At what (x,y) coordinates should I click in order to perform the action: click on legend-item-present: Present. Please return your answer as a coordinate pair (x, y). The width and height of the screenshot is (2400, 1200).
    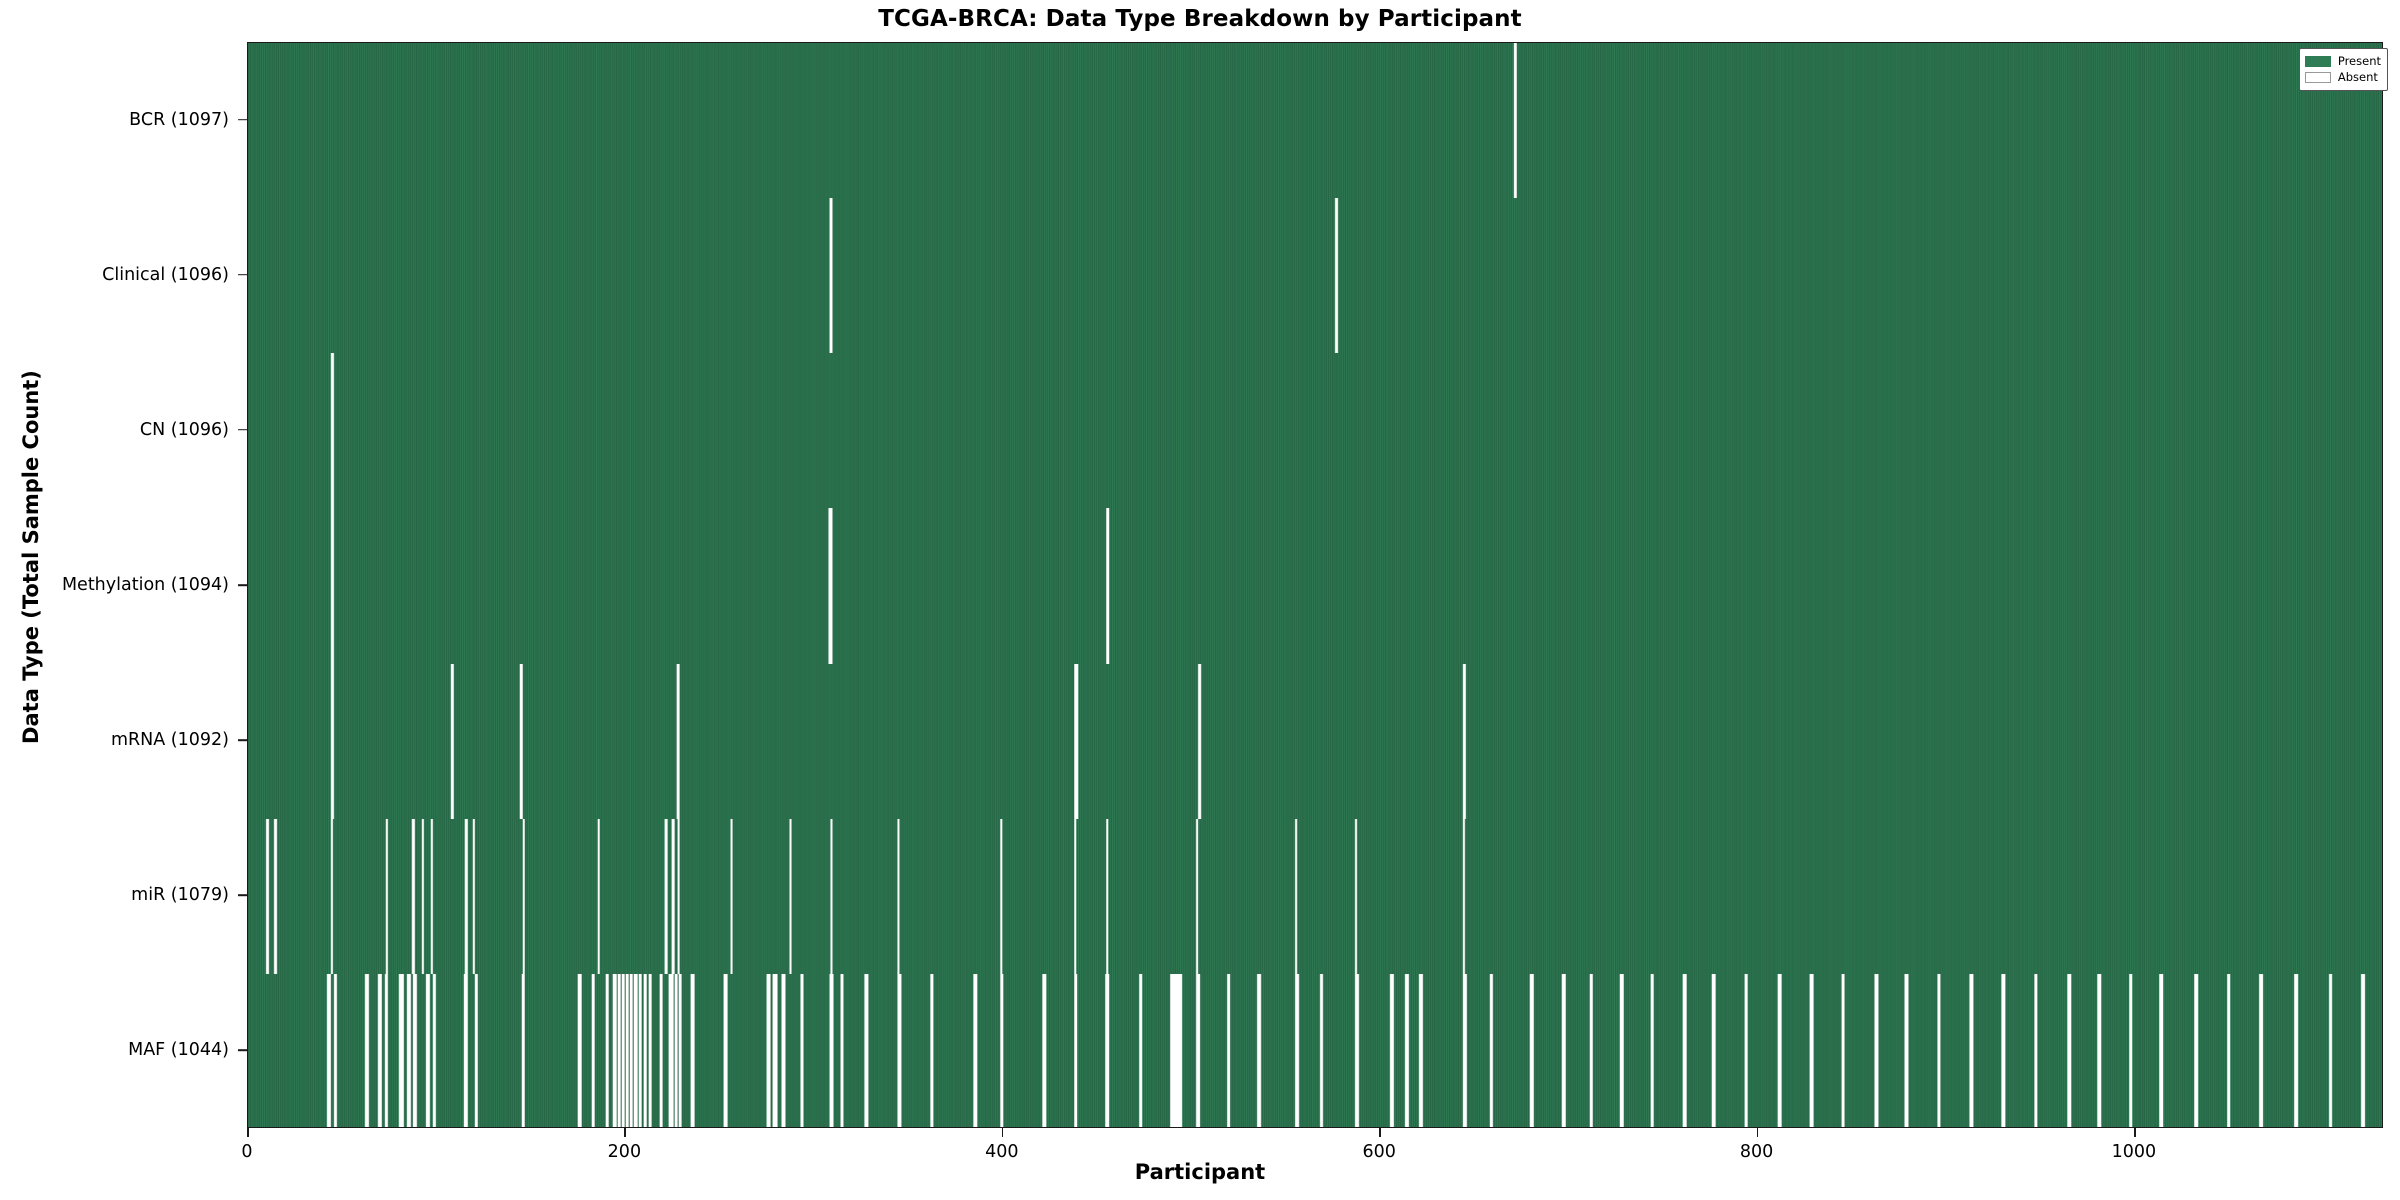
    Looking at the image, I should click on (2342, 61).